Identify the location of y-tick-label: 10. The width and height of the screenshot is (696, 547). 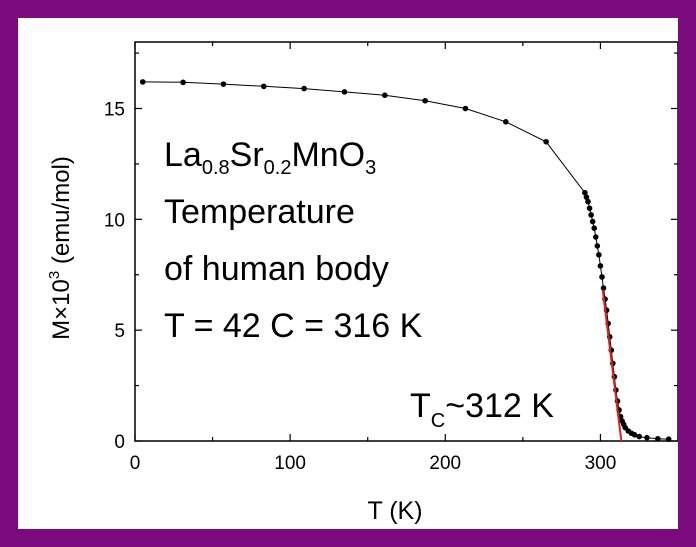
(114, 220).